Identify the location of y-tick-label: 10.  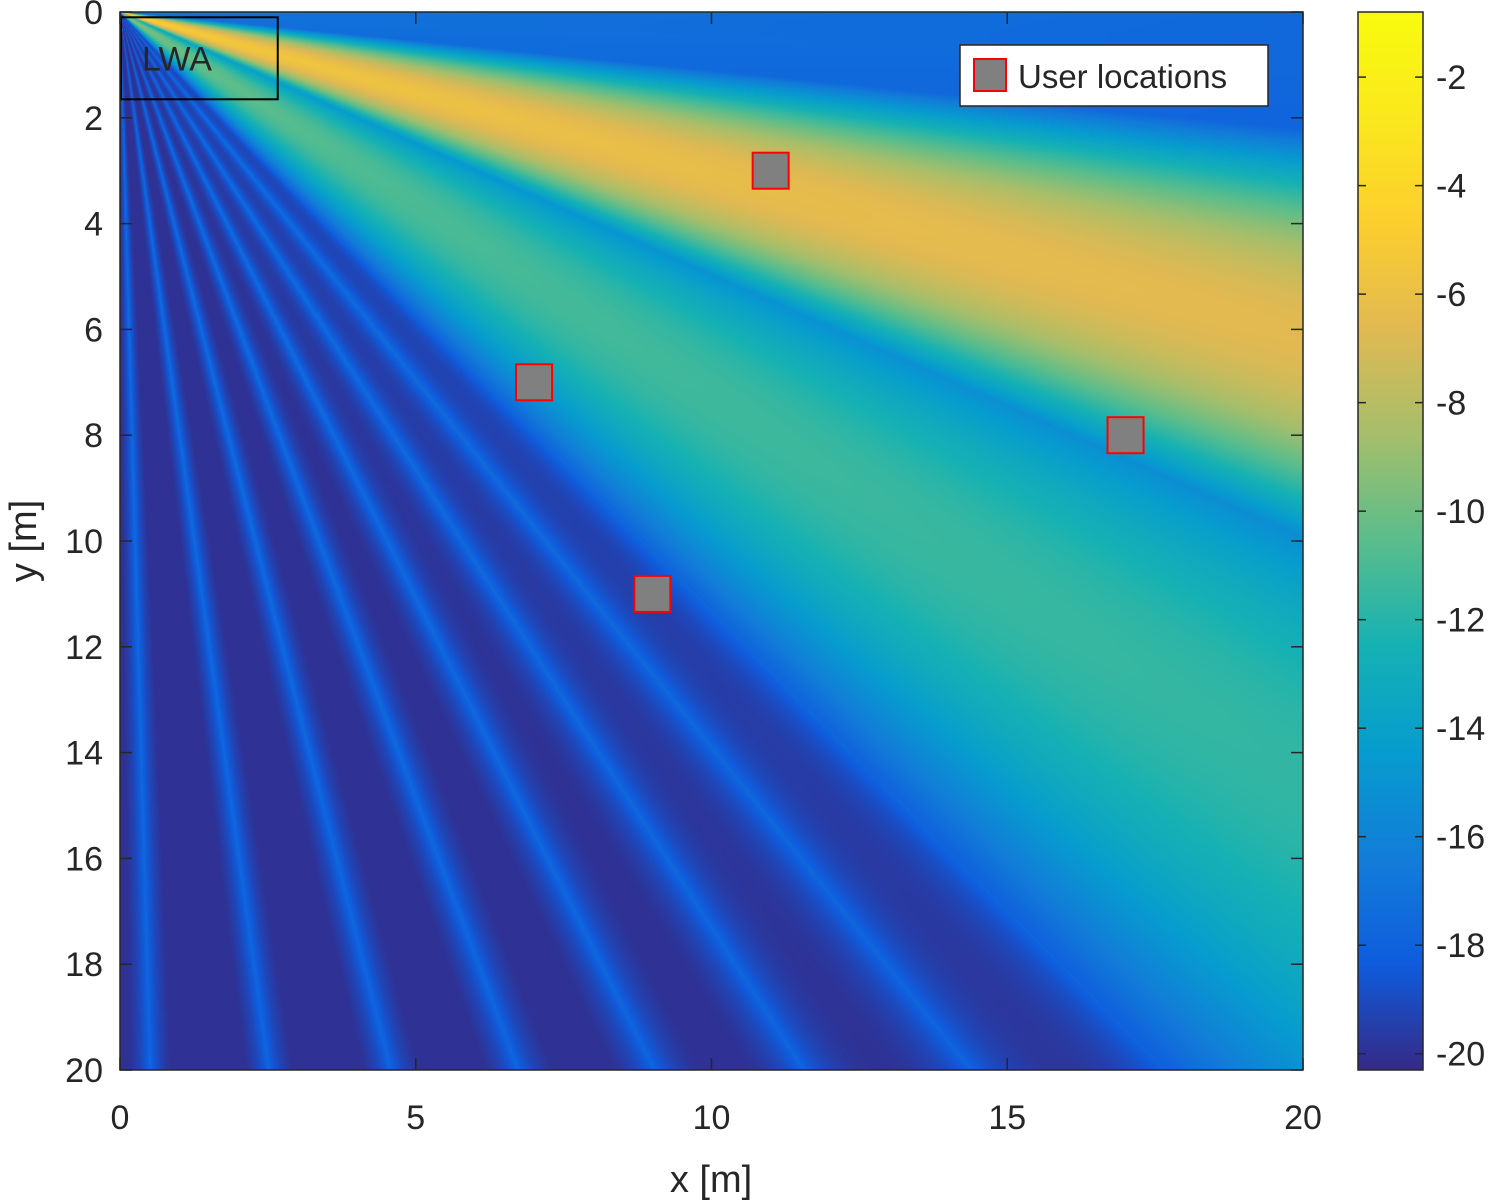
(84, 542).